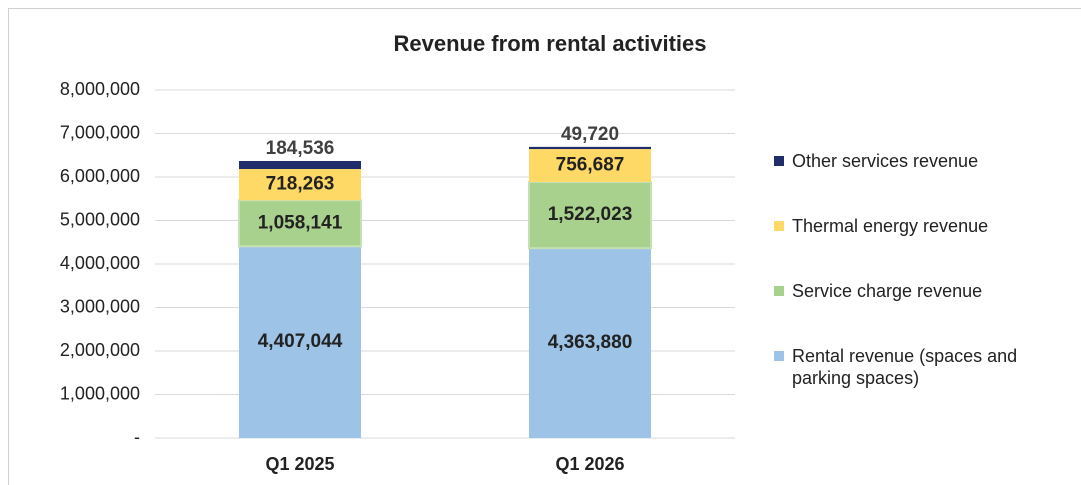 This screenshot has width=1081, height=485. I want to click on y-tick-label: 8,000,000, so click(100, 89).